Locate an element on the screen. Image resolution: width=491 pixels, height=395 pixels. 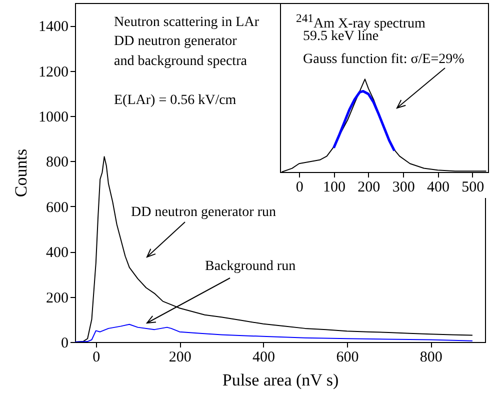
x-tick-label: 600 is located at coordinates (347, 358).